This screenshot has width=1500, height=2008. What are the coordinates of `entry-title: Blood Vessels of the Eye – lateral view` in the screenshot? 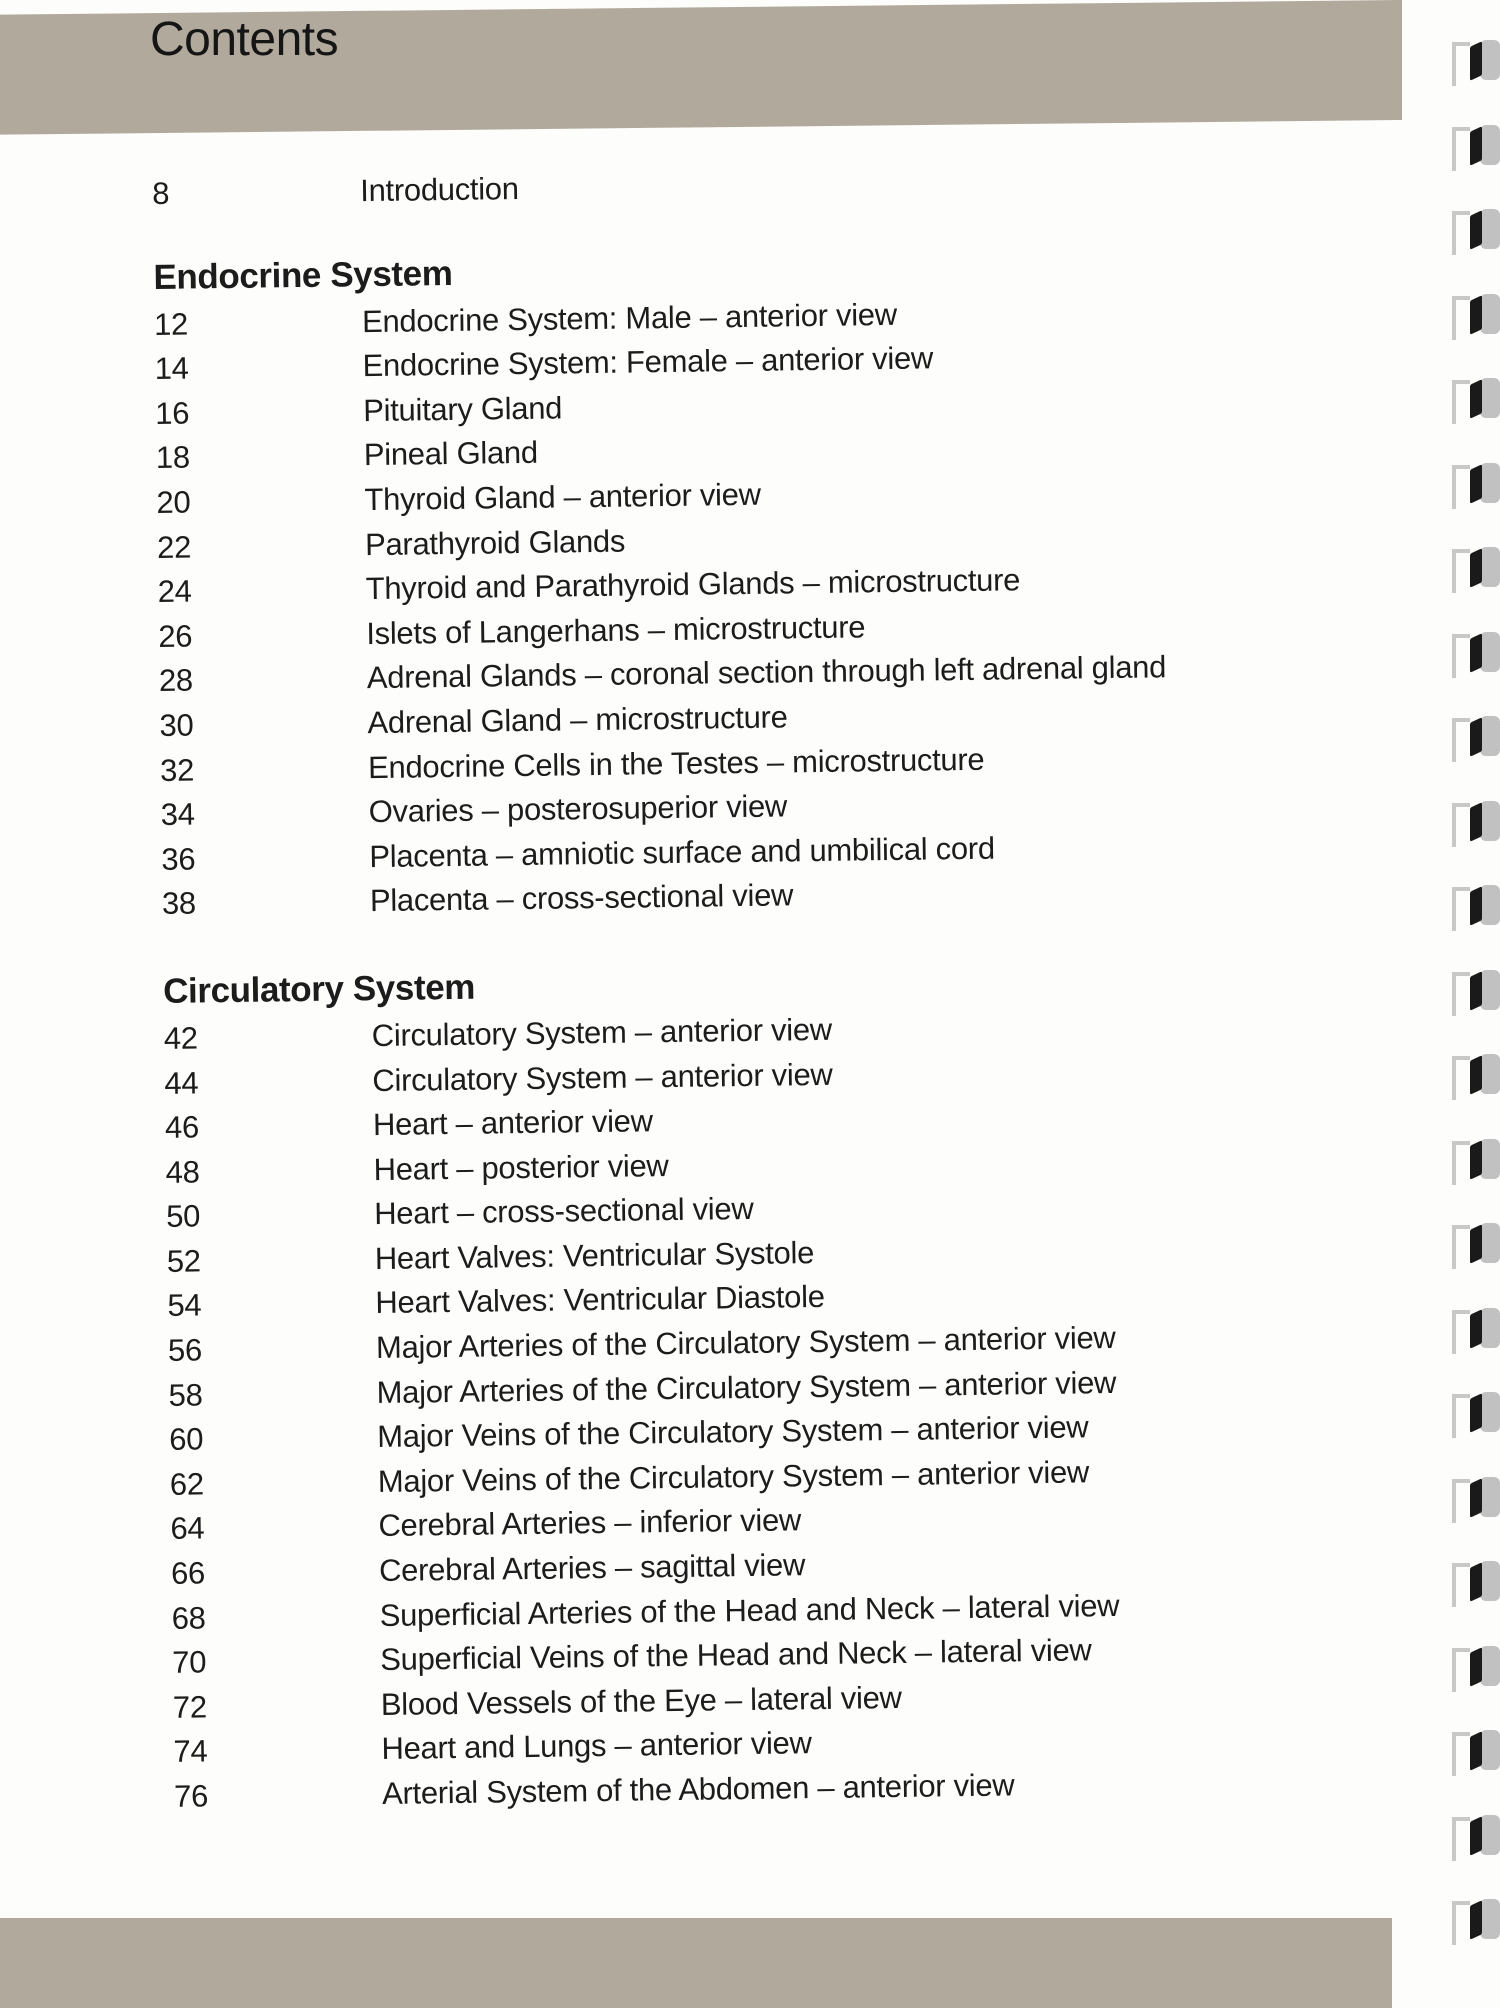 It's located at (641, 1700).